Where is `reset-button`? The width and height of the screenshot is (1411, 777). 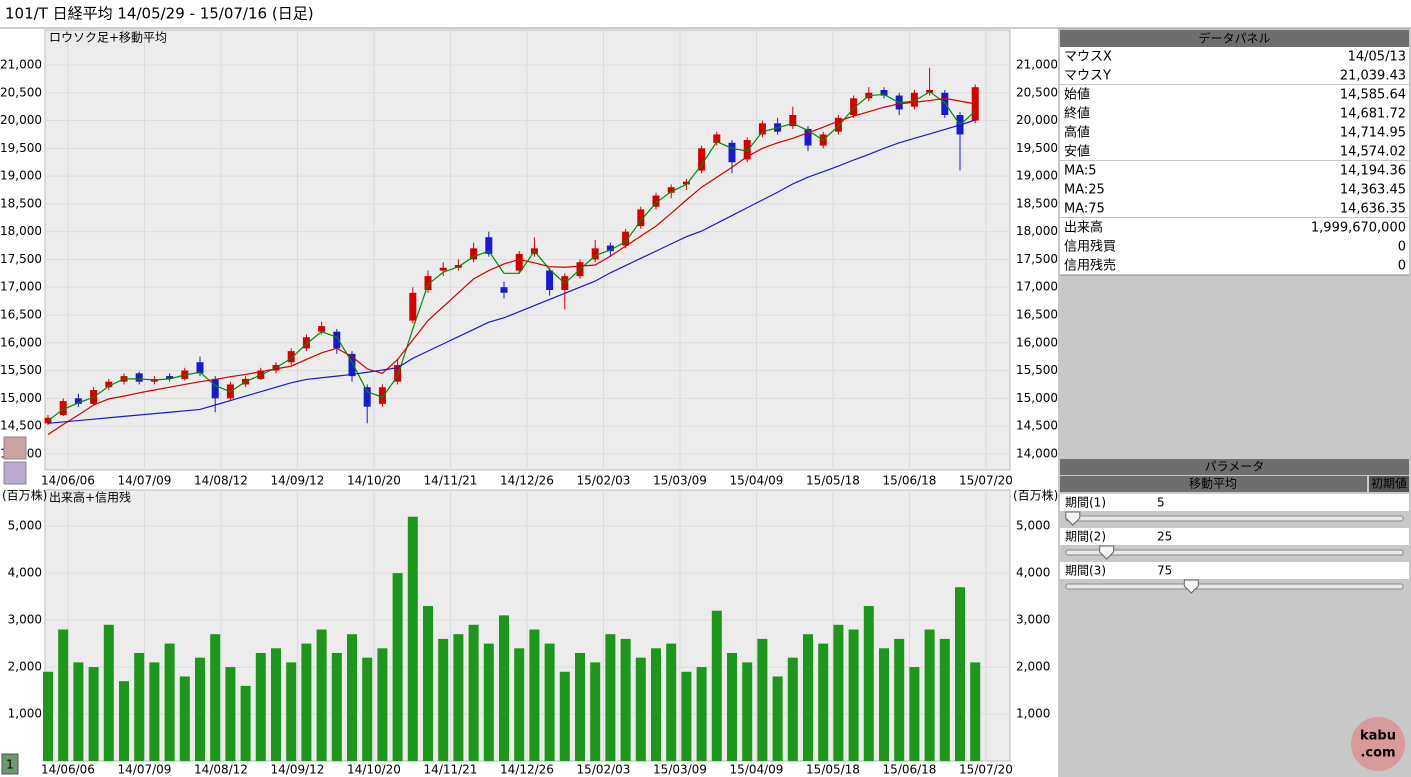
reset-button is located at coordinates (1389, 484).